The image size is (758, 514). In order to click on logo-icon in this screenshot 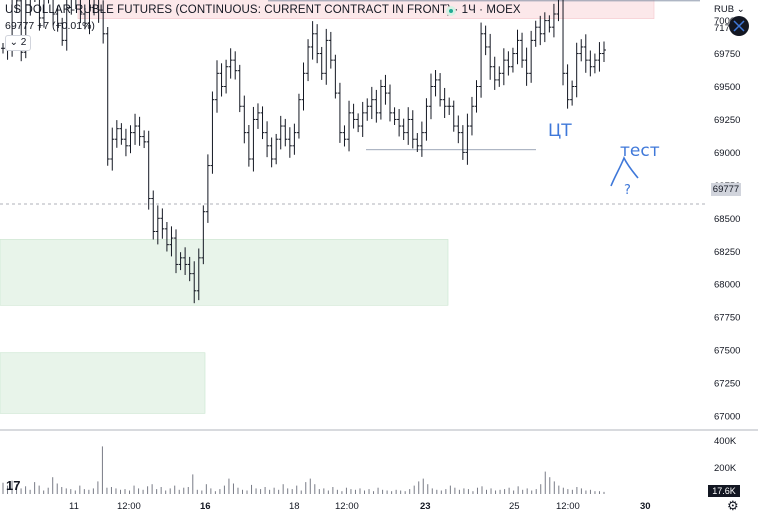, I will do `click(739, 26)`.